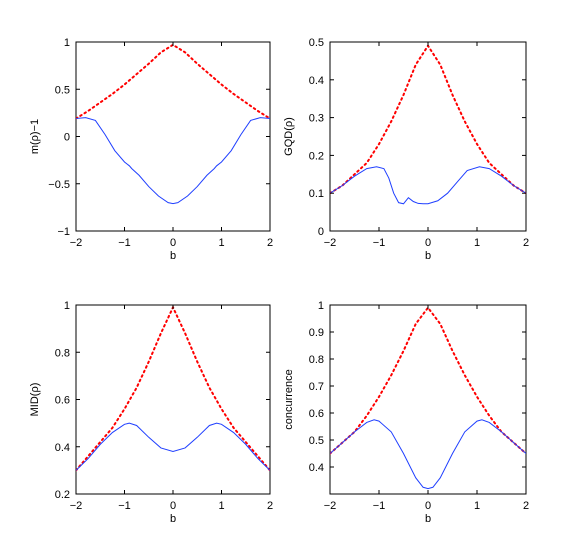 This screenshot has width=581, height=557. What do you see at coordinates (63, 232) in the screenshot?
I see `y-tick-label: −1` at bounding box center [63, 232].